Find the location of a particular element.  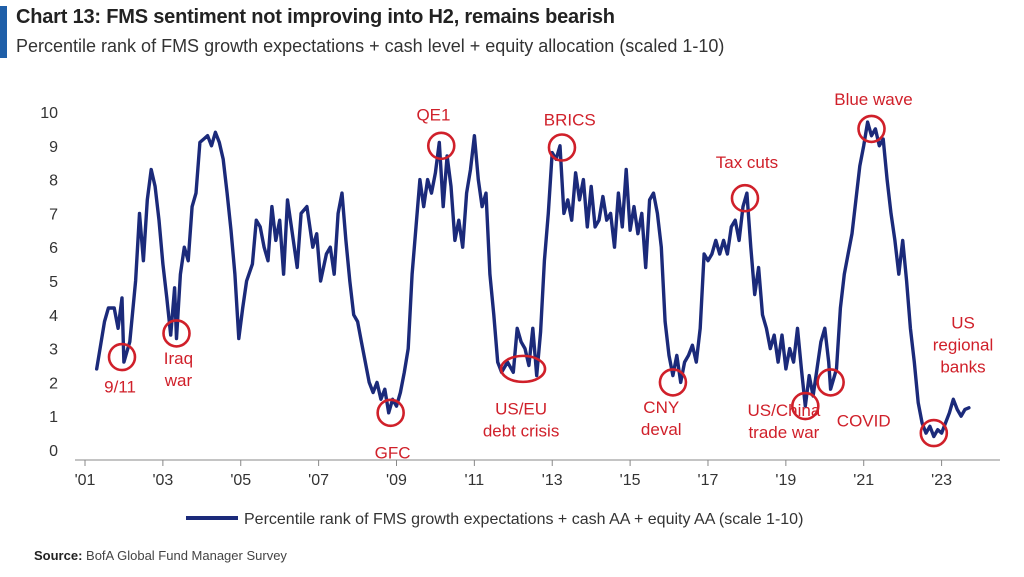

annotation-9-11: 9/11 is located at coordinates (120, 369).